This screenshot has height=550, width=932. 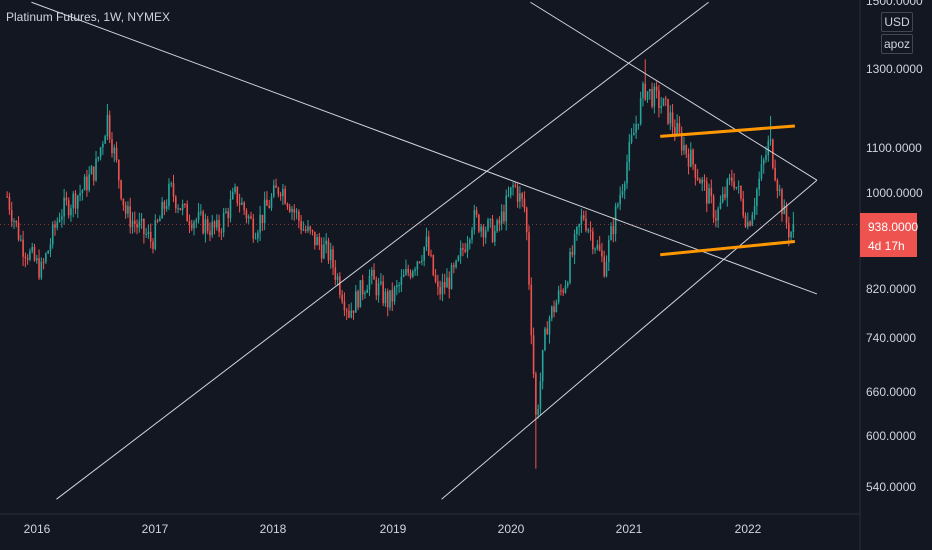 I want to click on time-label: 2019, so click(x=393, y=529).